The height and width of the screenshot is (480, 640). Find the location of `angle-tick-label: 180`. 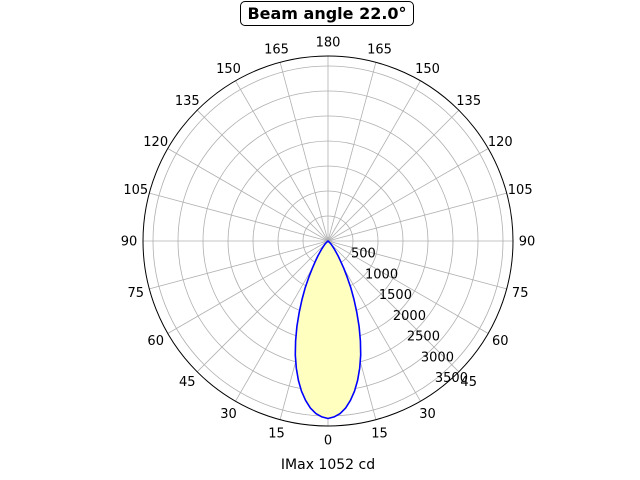

angle-tick-label: 180 is located at coordinates (328, 43).